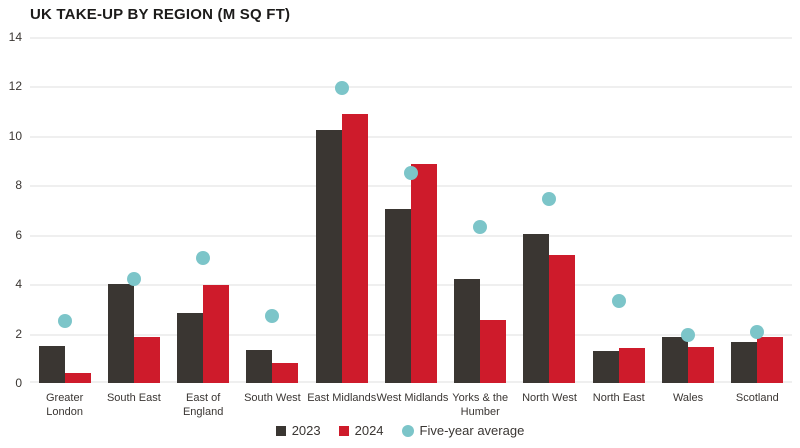  Describe the element at coordinates (562, 318) in the screenshot. I see `bar-2024-north-west` at that location.